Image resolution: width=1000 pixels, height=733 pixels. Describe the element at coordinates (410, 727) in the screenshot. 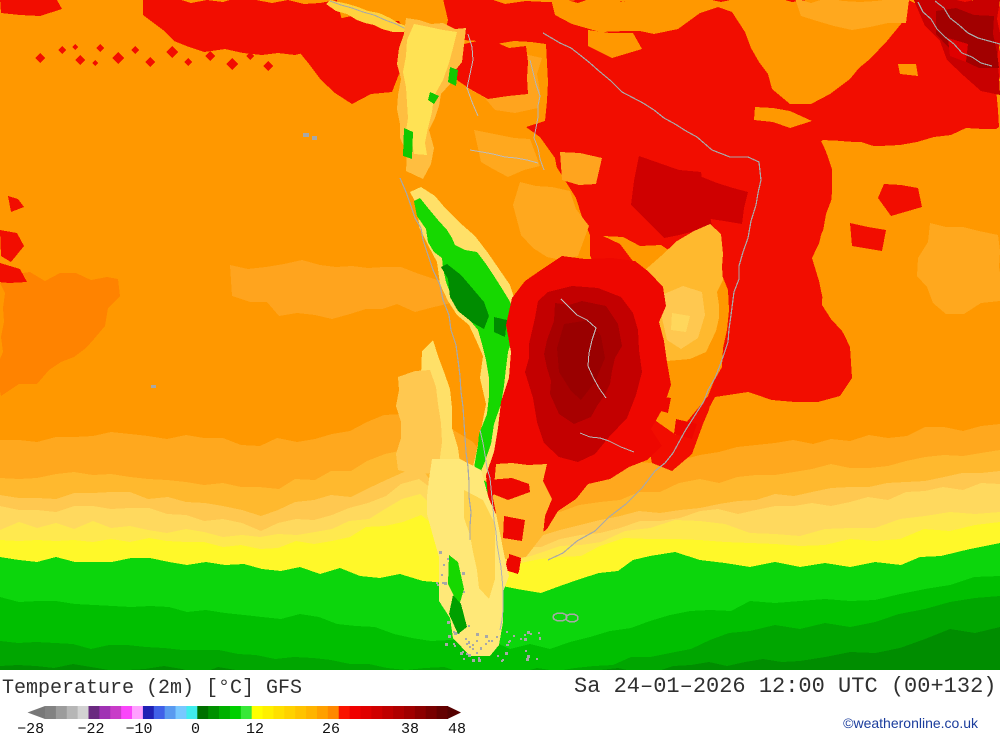

I see `svg-text: 38` at that location.